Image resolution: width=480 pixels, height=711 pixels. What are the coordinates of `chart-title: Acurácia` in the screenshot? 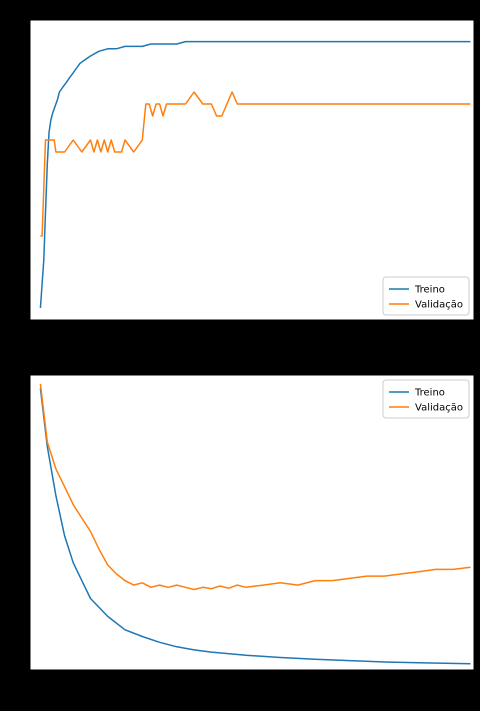 It's located at (251, 13).